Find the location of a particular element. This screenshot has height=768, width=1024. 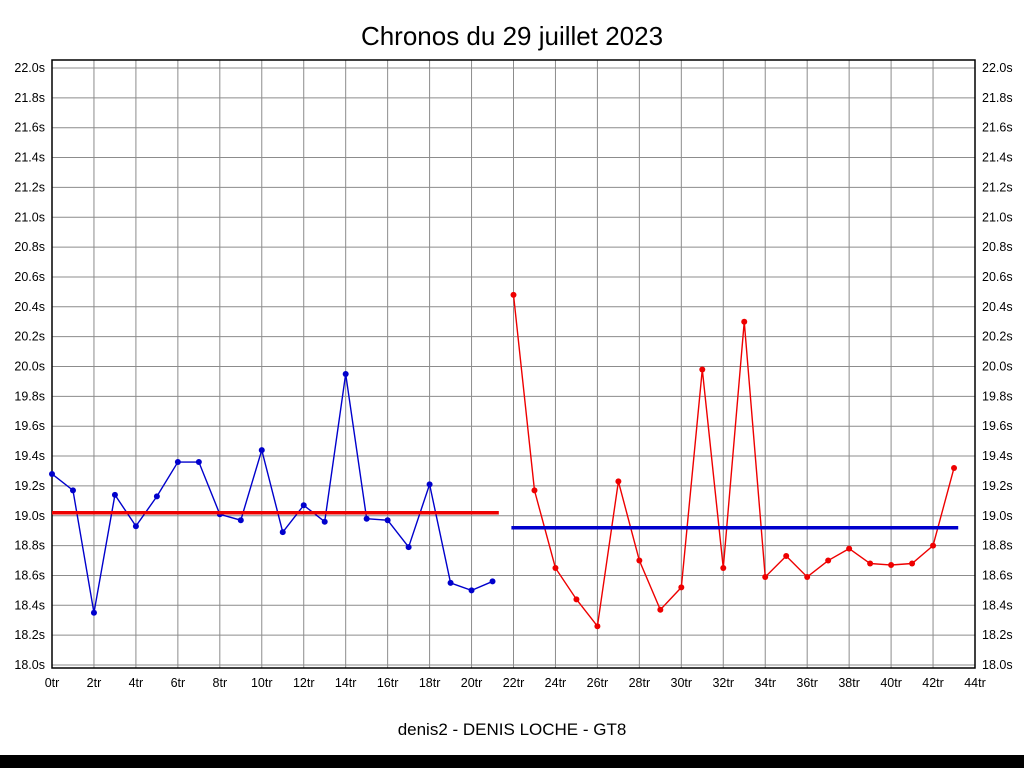

y-tick-label-left: 21.4s is located at coordinates (29, 158).